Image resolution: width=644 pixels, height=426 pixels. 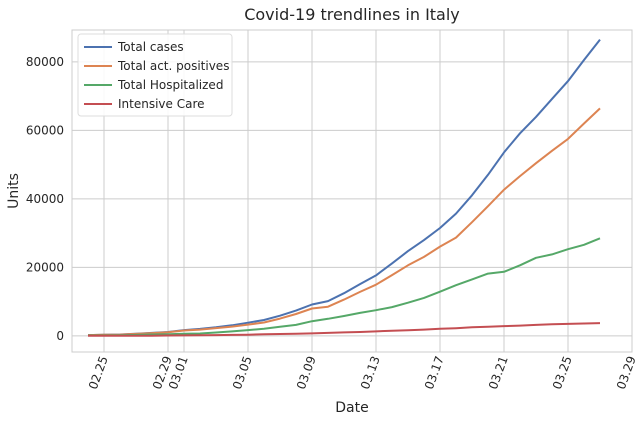 What do you see at coordinates (352, 14) in the screenshot?
I see `chart-title: Covid-19 trendlines in Italy` at bounding box center [352, 14].